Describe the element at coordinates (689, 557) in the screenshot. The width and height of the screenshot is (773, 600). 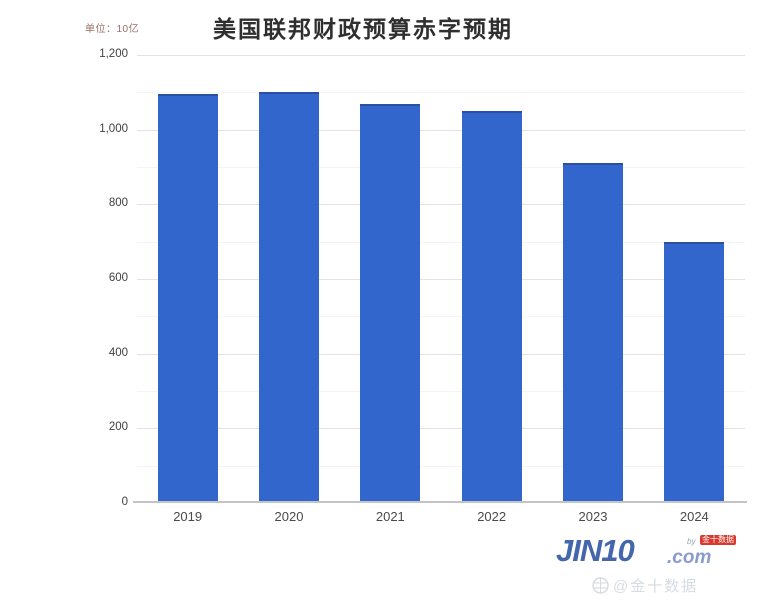
I see `jin10-logo-suffix: .com` at that location.